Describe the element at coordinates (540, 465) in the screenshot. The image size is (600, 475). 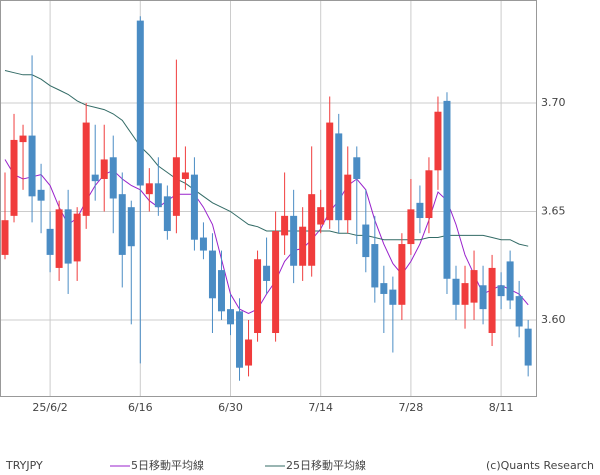
I see `credit: (c)Quants Research` at that location.